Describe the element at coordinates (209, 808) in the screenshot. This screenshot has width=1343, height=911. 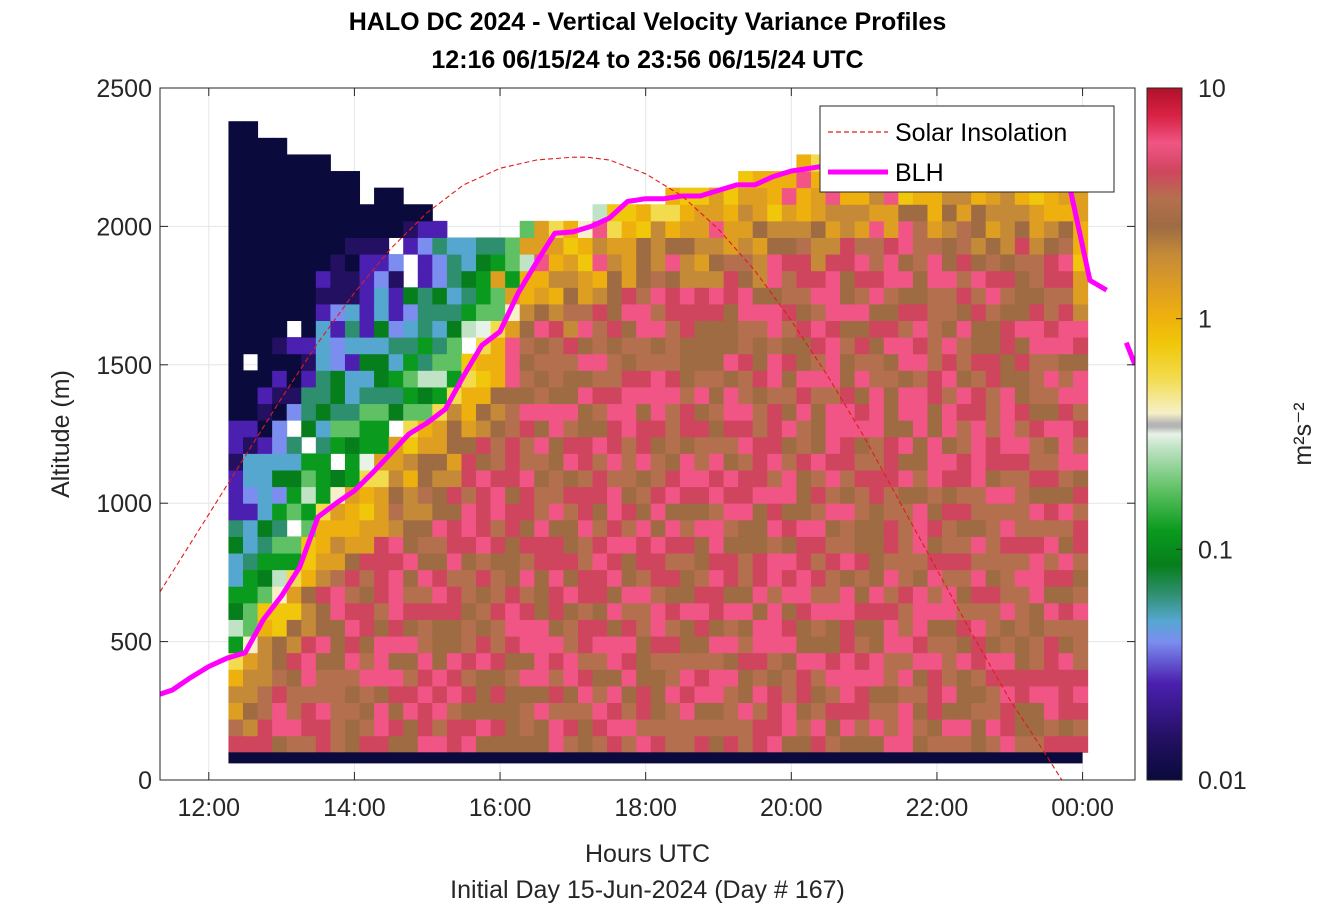
I see `x-tick-label: 12:00` at that location.